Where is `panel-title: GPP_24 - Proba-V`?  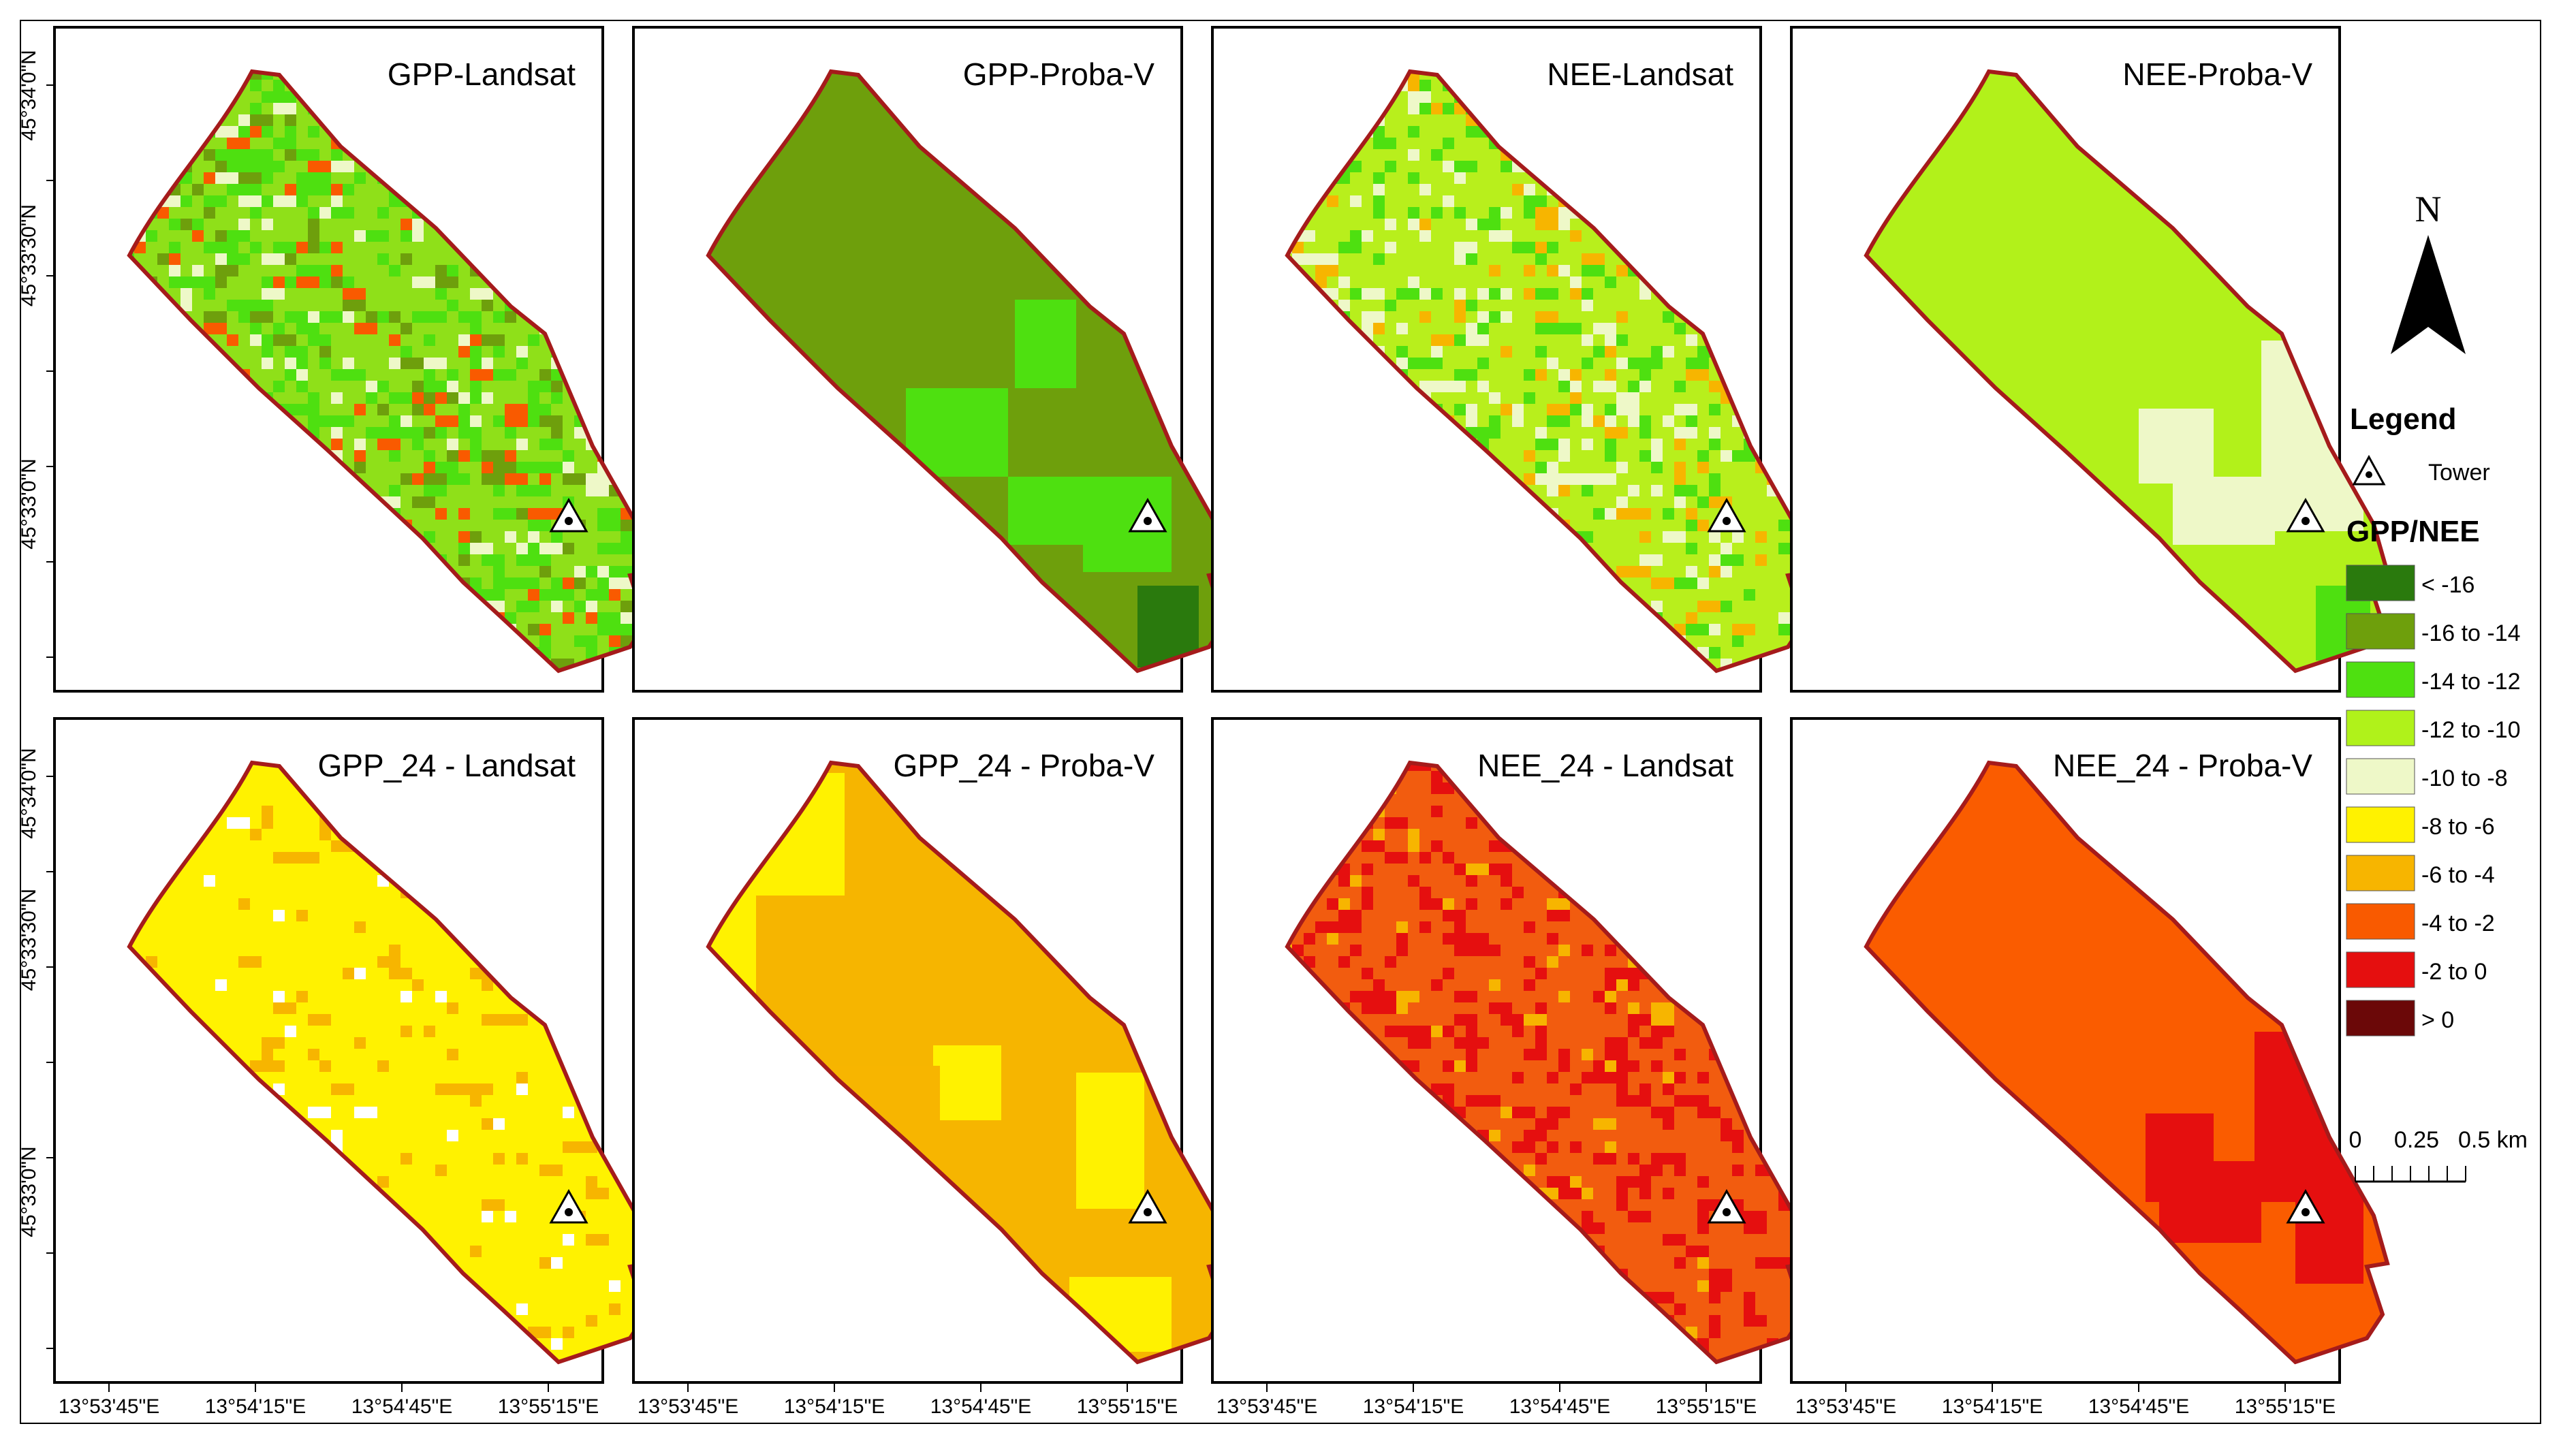
panel-title: GPP_24 - Proba-V is located at coordinates (1023, 765).